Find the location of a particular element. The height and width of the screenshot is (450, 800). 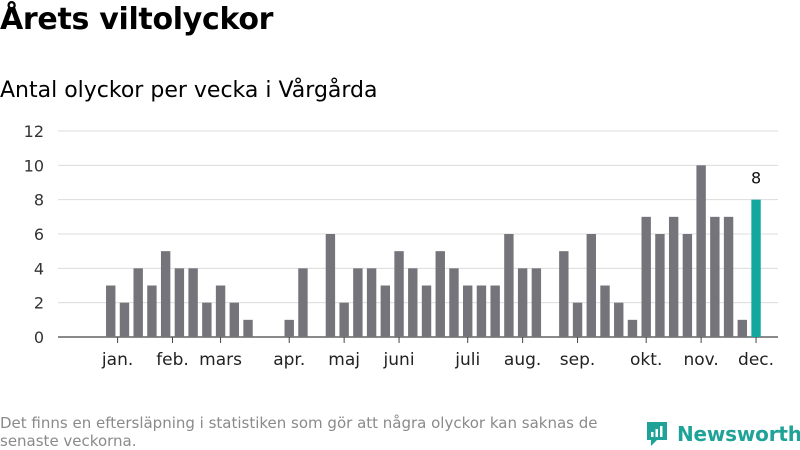

x-tick-label: maj is located at coordinates (344, 360).